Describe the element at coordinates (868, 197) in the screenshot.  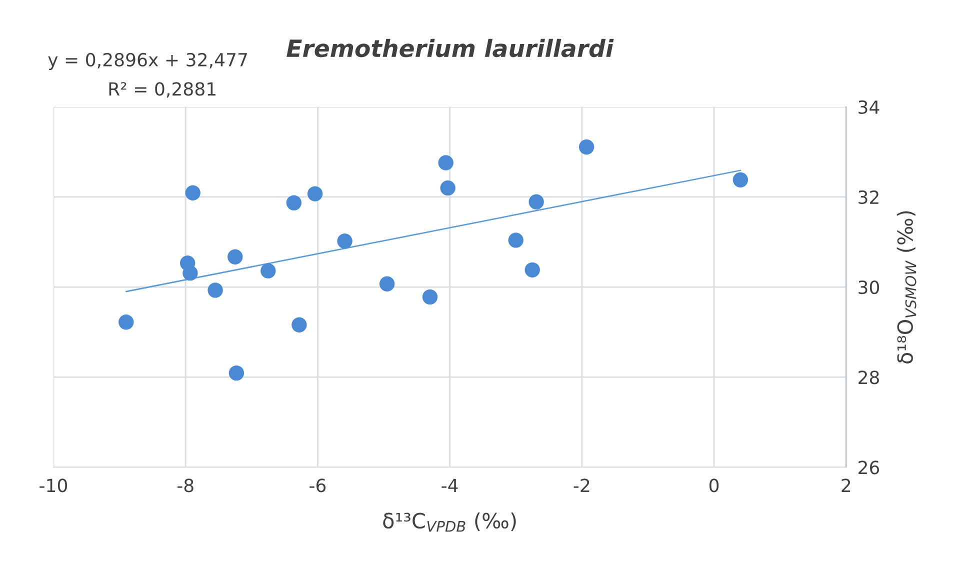
I see `y-tick-label: 32` at that location.